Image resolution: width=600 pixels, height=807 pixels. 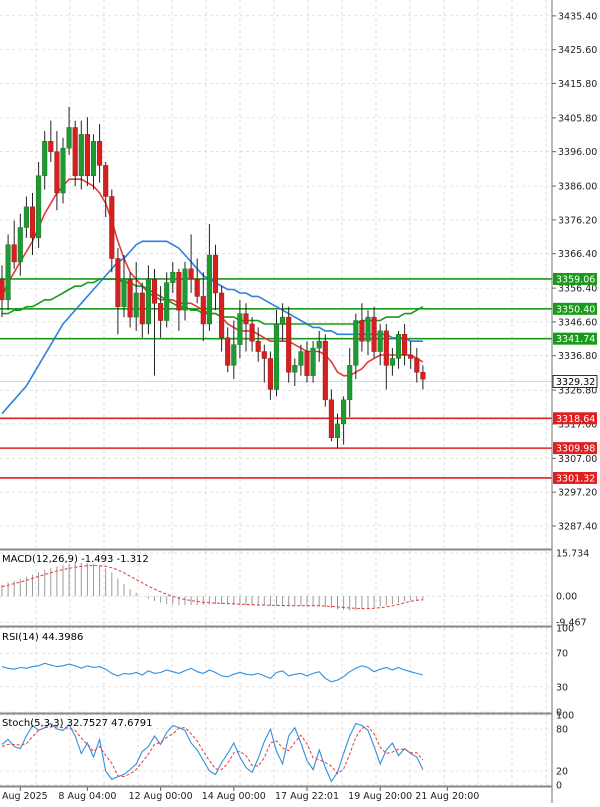 I want to click on level-label-text: 3350.40, so click(x=575, y=309).